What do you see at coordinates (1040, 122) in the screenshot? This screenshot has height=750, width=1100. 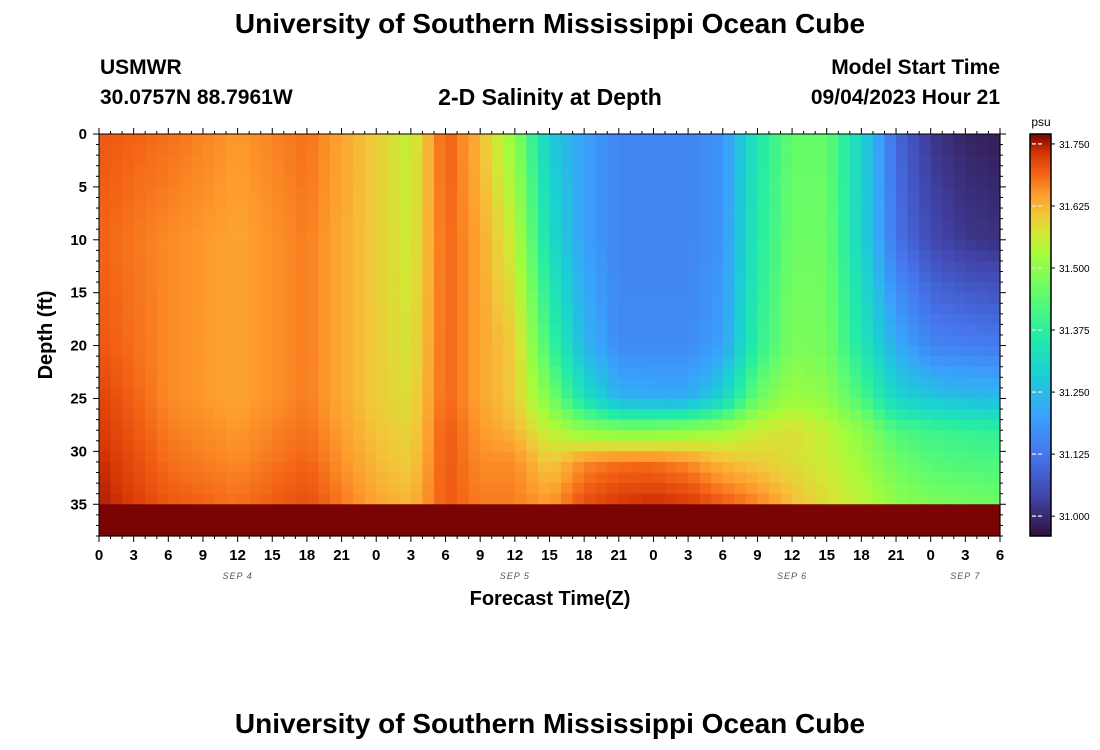 I see `colorbar-unit: psu` at bounding box center [1040, 122].